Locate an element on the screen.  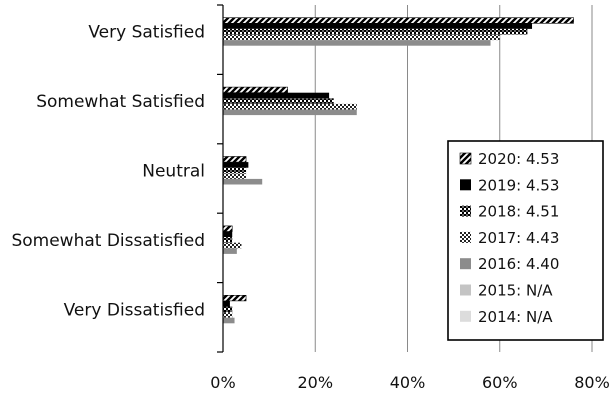
x-tick-labels: 0% 20% 40% 60% 80% is located at coordinates (409, 382).